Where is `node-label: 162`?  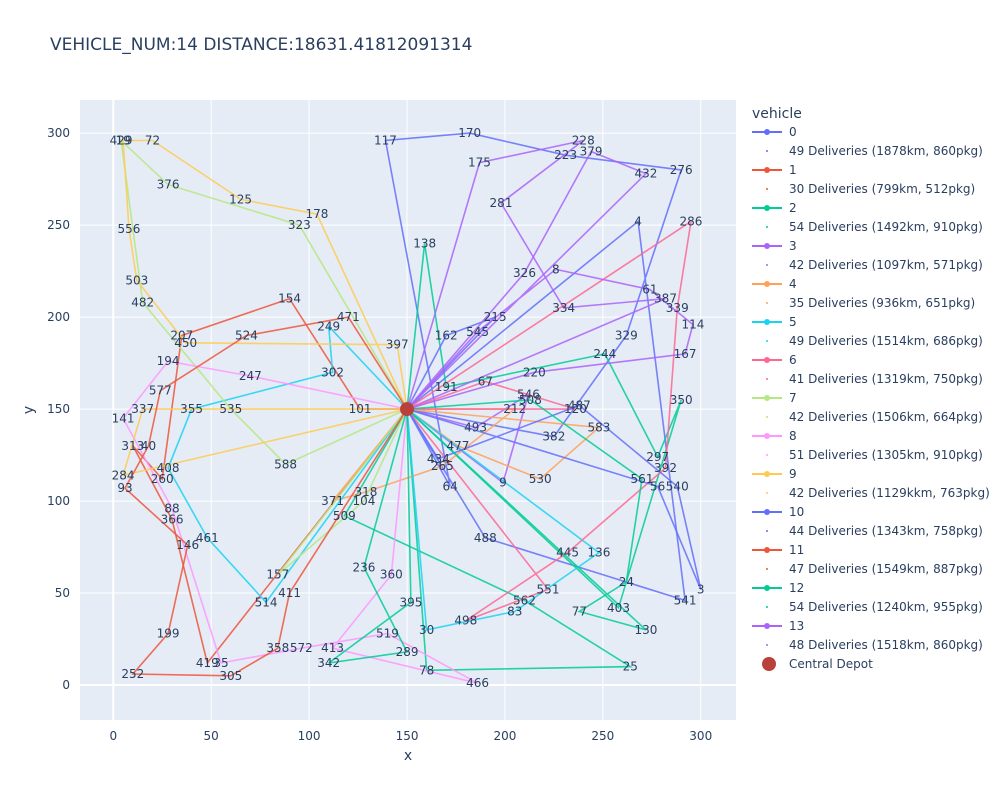 node-label: 162 is located at coordinates (446, 335).